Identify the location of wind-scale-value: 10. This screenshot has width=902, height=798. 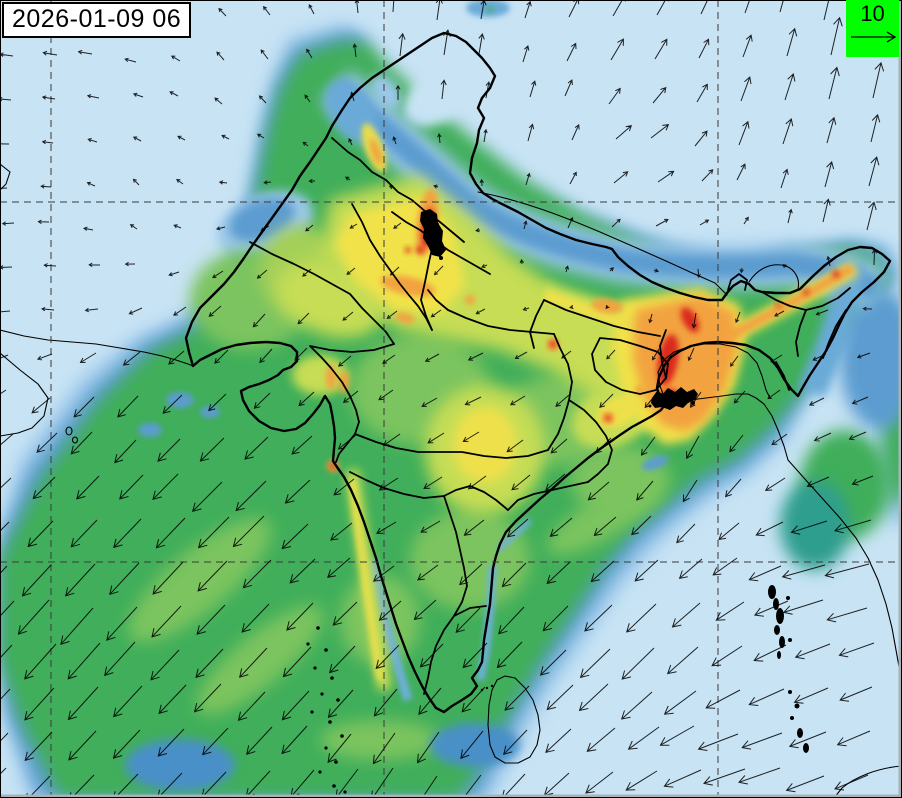
(872, 13).